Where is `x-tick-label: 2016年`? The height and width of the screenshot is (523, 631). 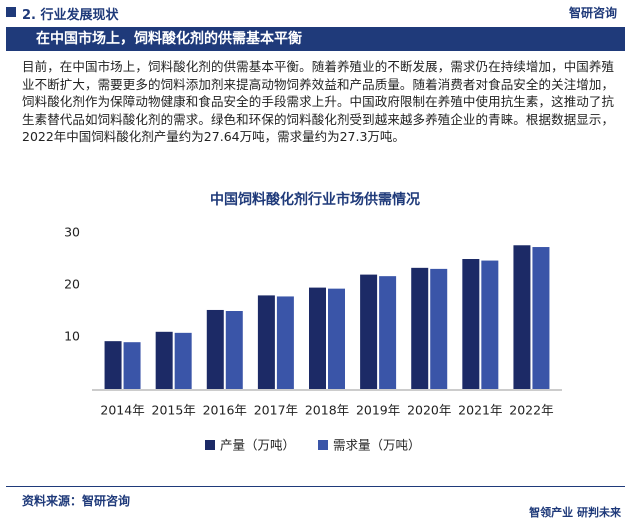 x-tick-label: 2016年 is located at coordinates (225, 410).